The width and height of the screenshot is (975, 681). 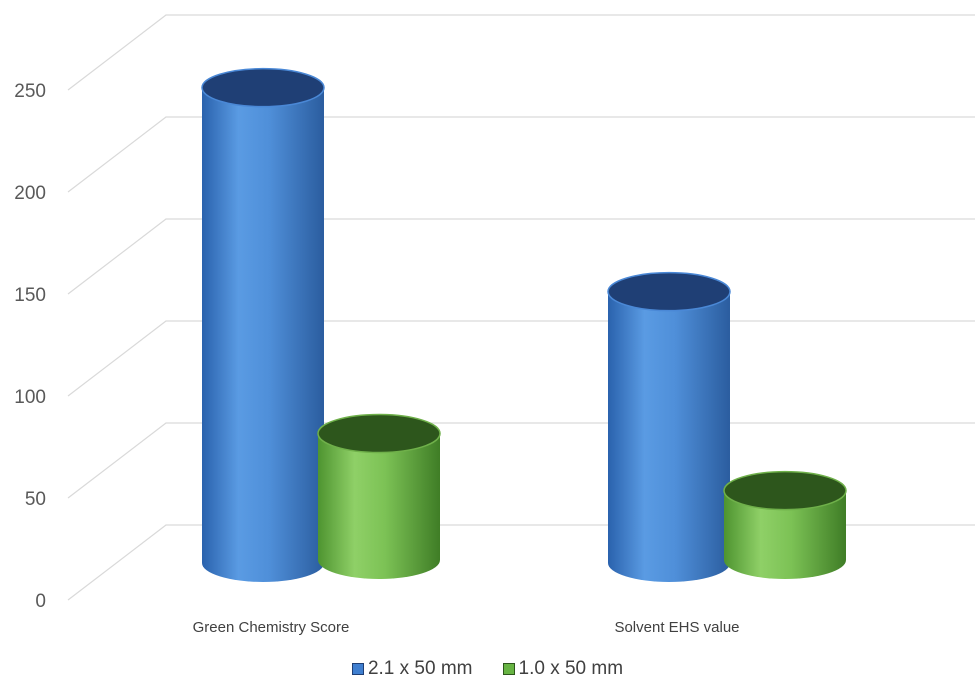 What do you see at coordinates (30, 346) in the screenshot?
I see `y-axis-ticks: 0 50 100 150 200 250` at bounding box center [30, 346].